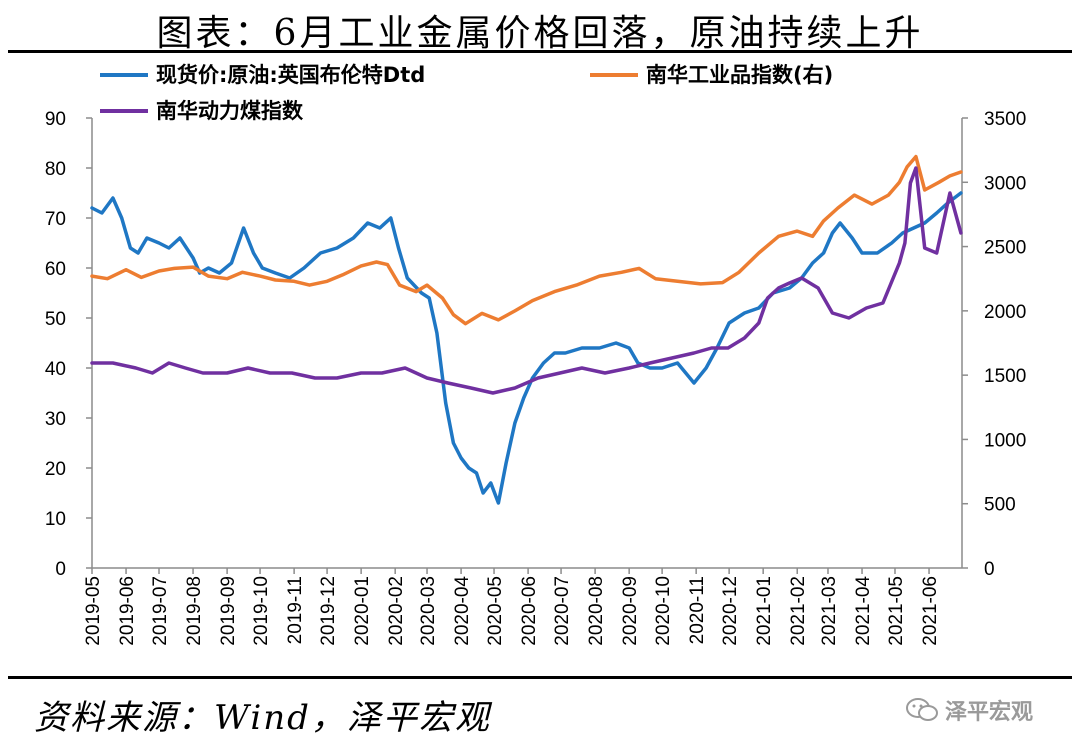  Describe the element at coordinates (127, 611) in the screenshot. I see `x-tick-label: 2019-06` at that location.